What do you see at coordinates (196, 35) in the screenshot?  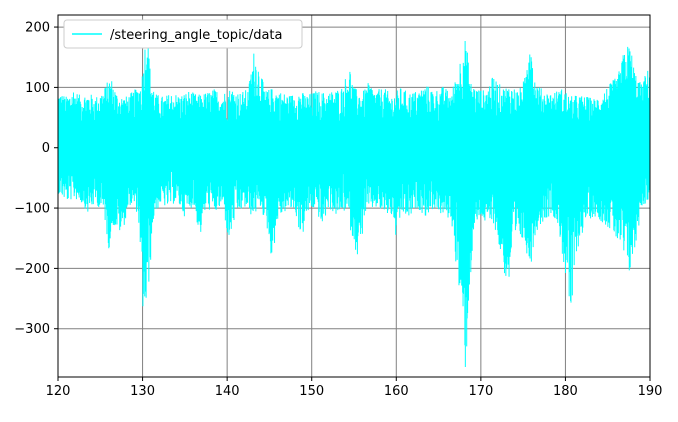 I see `legend-label-steering-angle: /steering_angle_topic/data` at bounding box center [196, 35].